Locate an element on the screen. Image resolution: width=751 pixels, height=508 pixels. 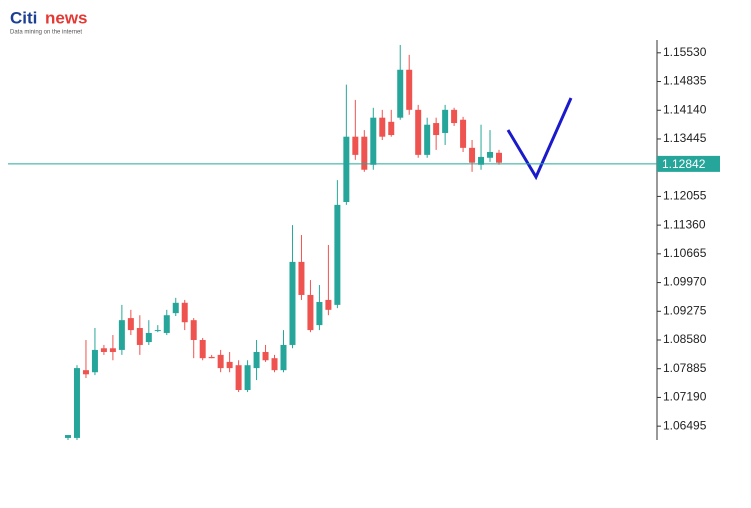
last-price-tag is located at coordinates (688, 163).